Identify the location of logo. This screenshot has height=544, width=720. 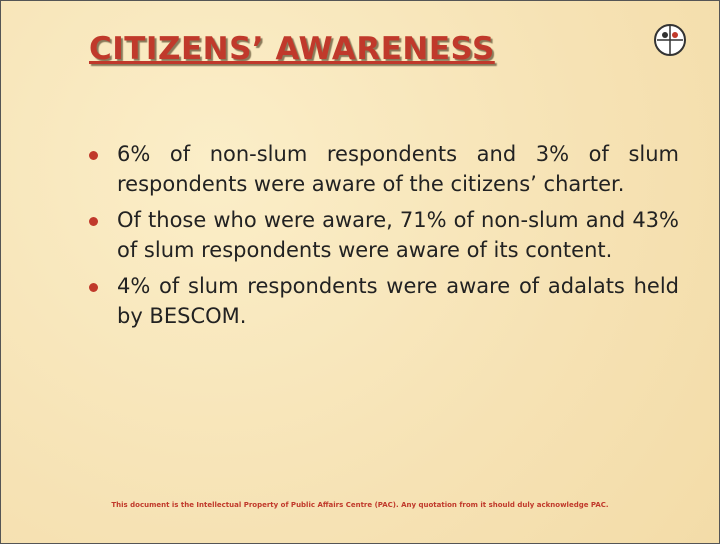
(670, 40).